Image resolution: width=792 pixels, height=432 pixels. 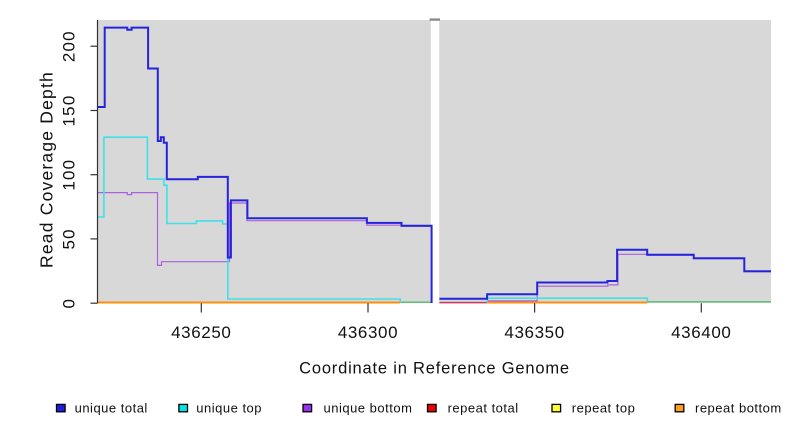 I want to click on svg-text: Read Coverage Depth, so click(x=47, y=169).